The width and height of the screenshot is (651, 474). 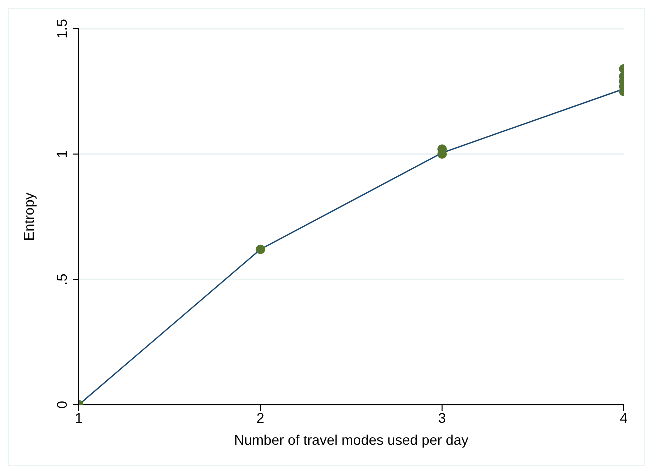 What do you see at coordinates (28, 217) in the screenshot?
I see `y-axis-title: Entropy` at bounding box center [28, 217].